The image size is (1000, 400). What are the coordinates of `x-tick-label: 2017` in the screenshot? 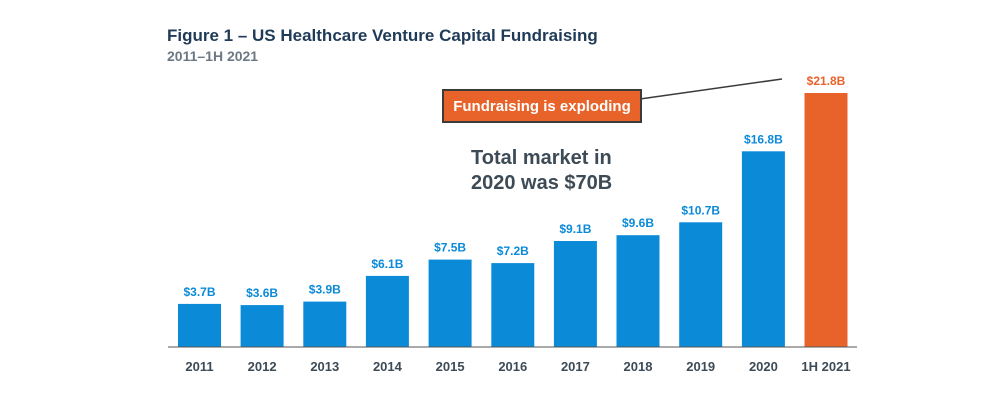 It's located at (575, 366).